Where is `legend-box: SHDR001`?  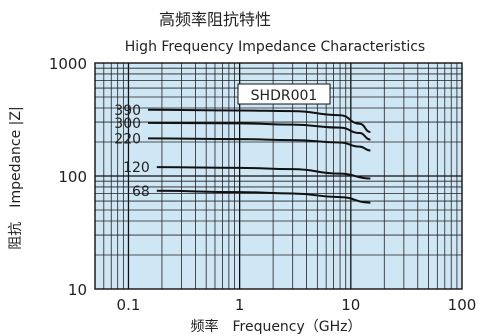
legend-box: SHDR001 is located at coordinates (284, 94).